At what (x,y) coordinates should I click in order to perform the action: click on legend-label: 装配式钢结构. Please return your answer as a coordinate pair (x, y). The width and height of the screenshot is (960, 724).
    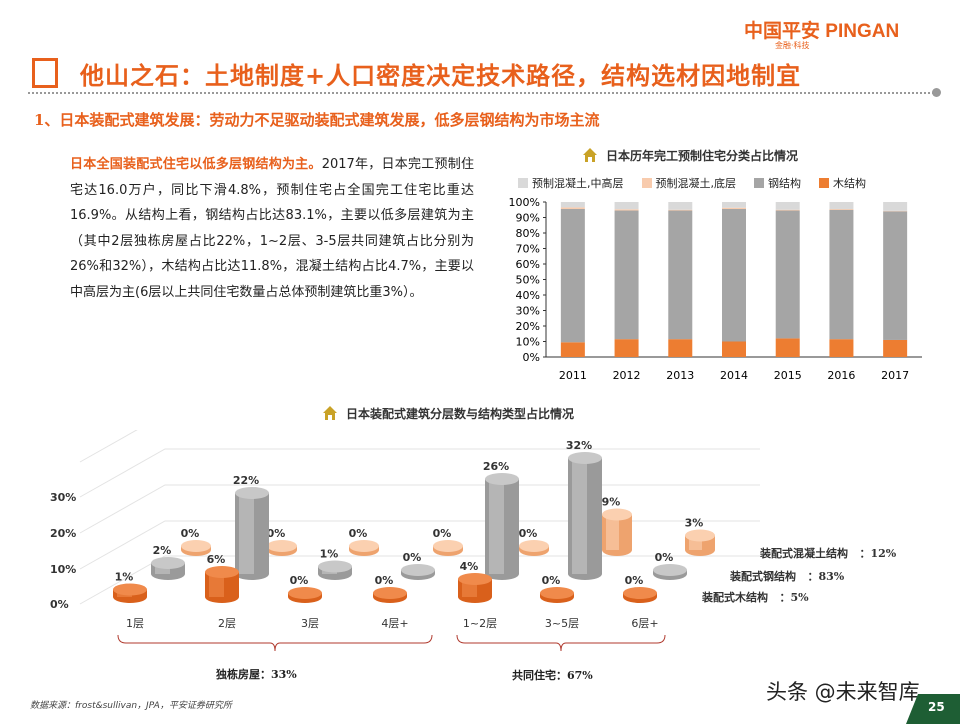
    Looking at the image, I should click on (763, 576).